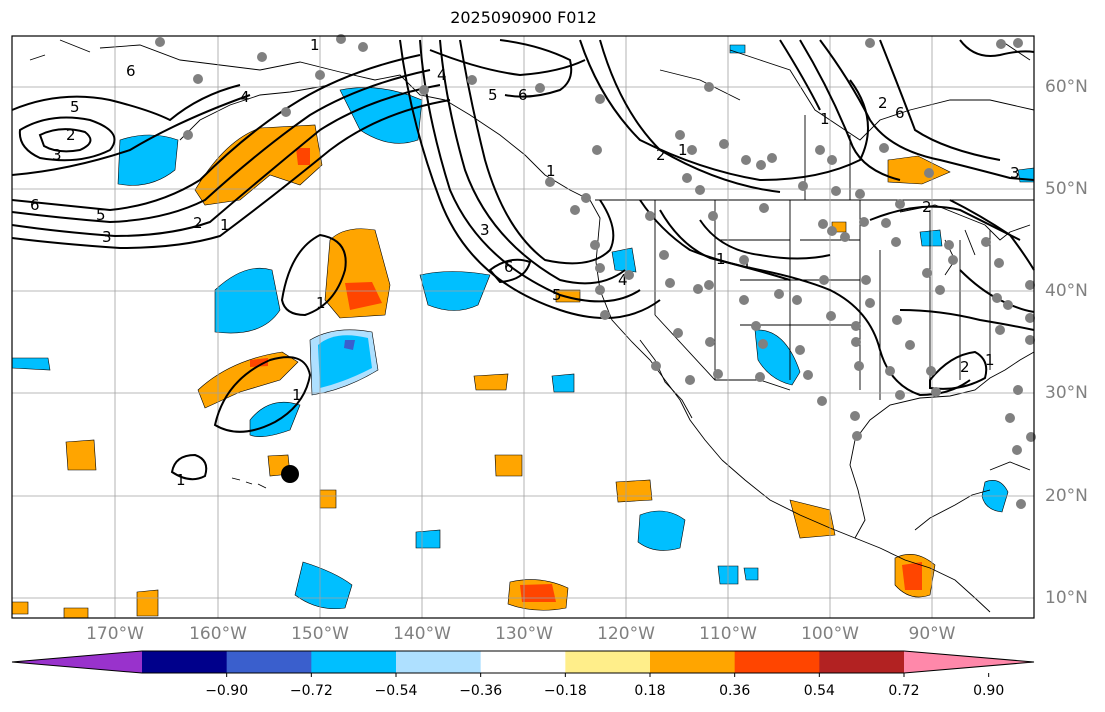  Describe the element at coordinates (728, 634) in the screenshot. I see `lon-label-110: 110°W` at that location.